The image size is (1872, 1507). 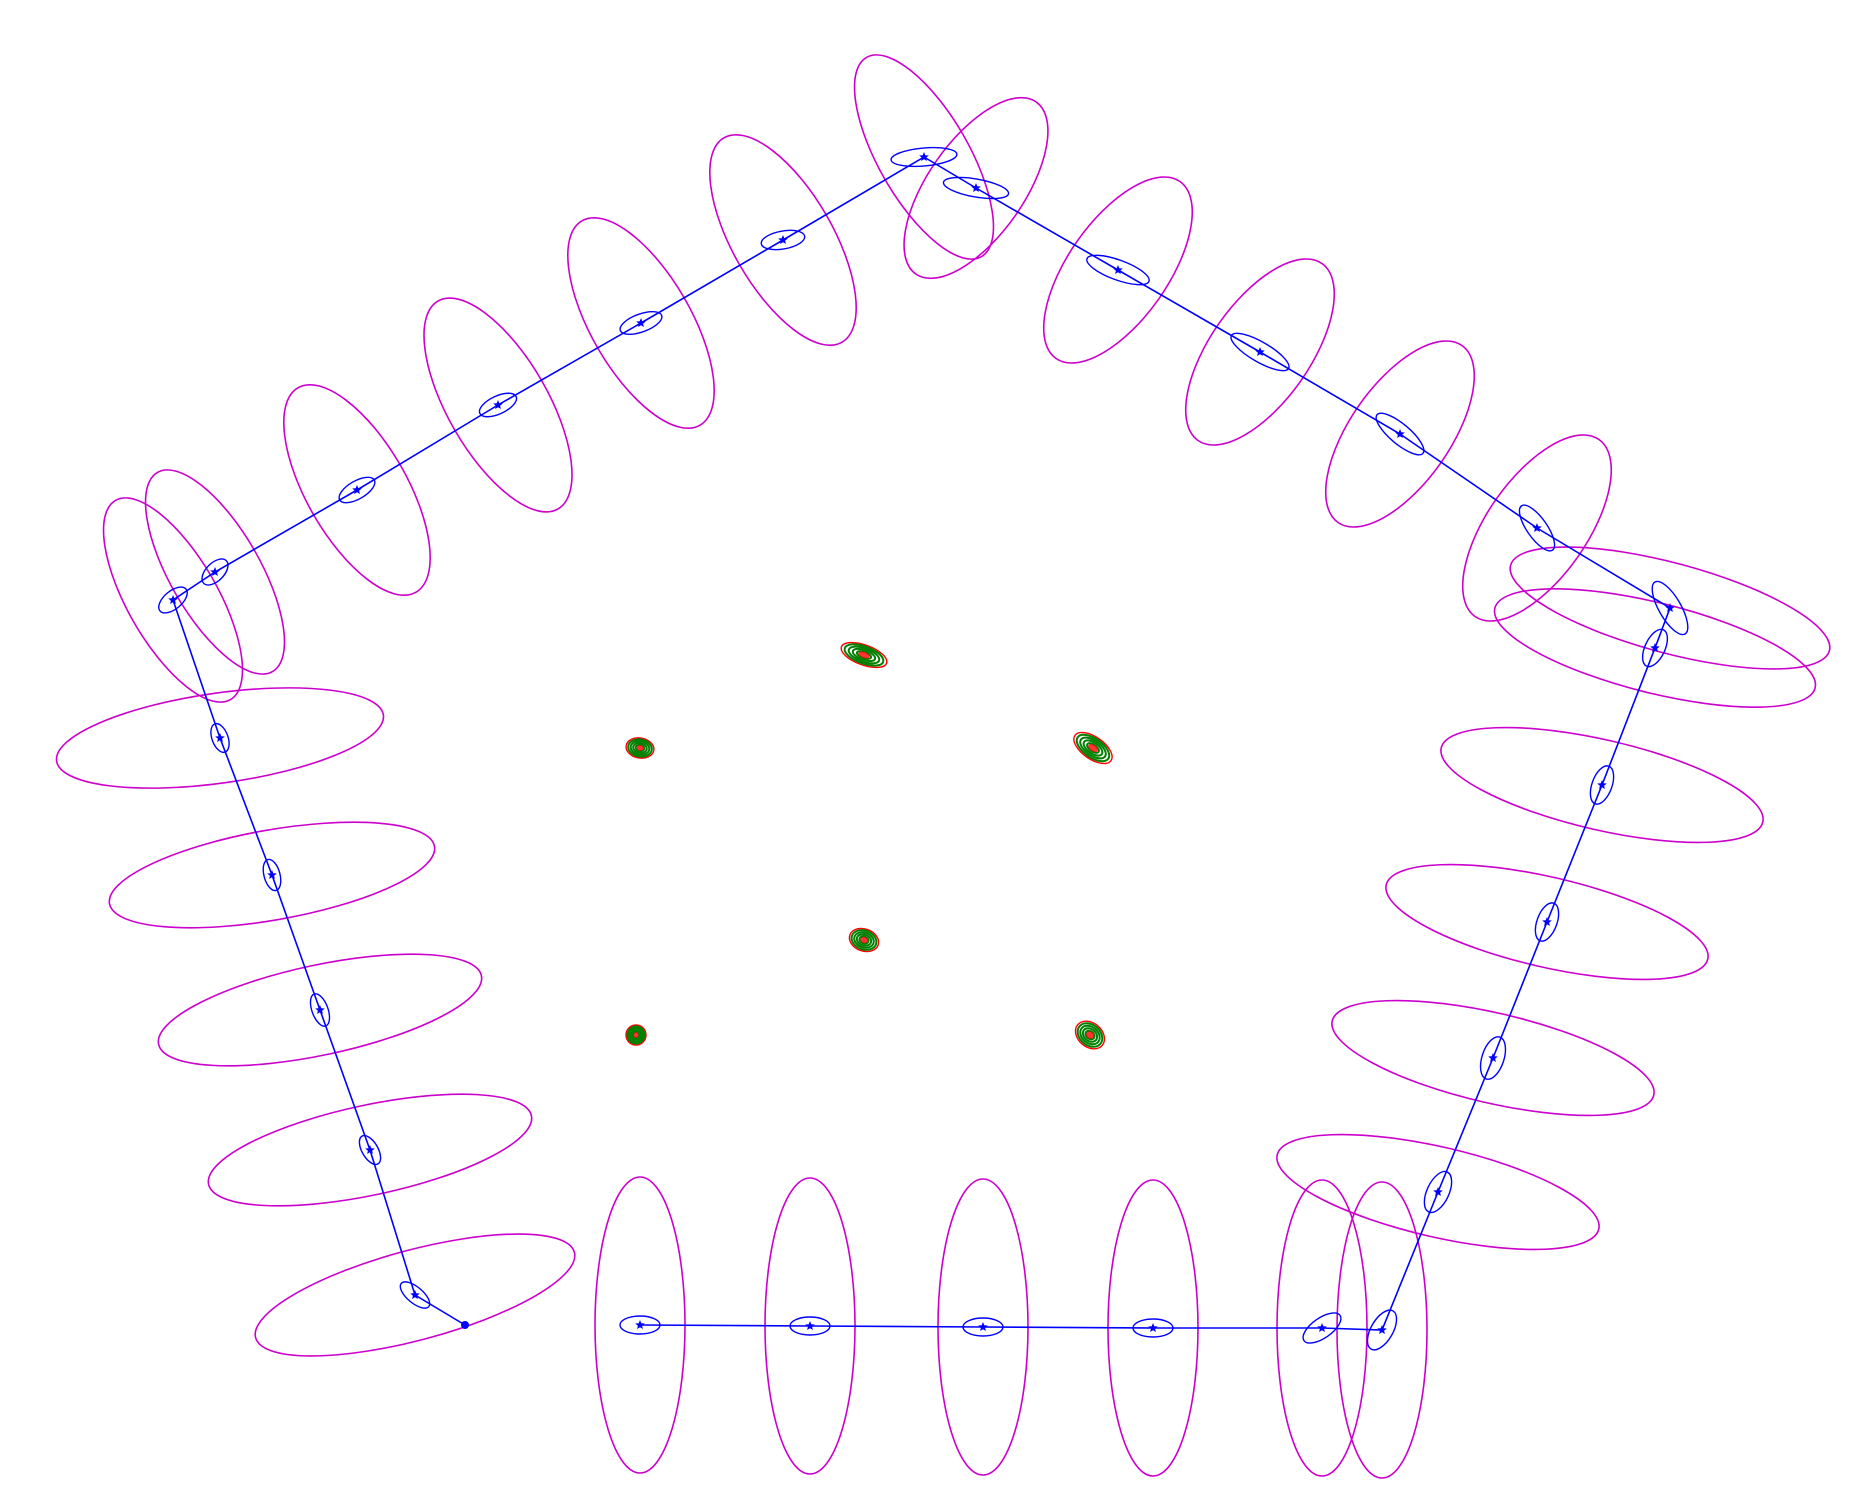 I want to click on start-dot-icon, so click(x=465, y=1325).